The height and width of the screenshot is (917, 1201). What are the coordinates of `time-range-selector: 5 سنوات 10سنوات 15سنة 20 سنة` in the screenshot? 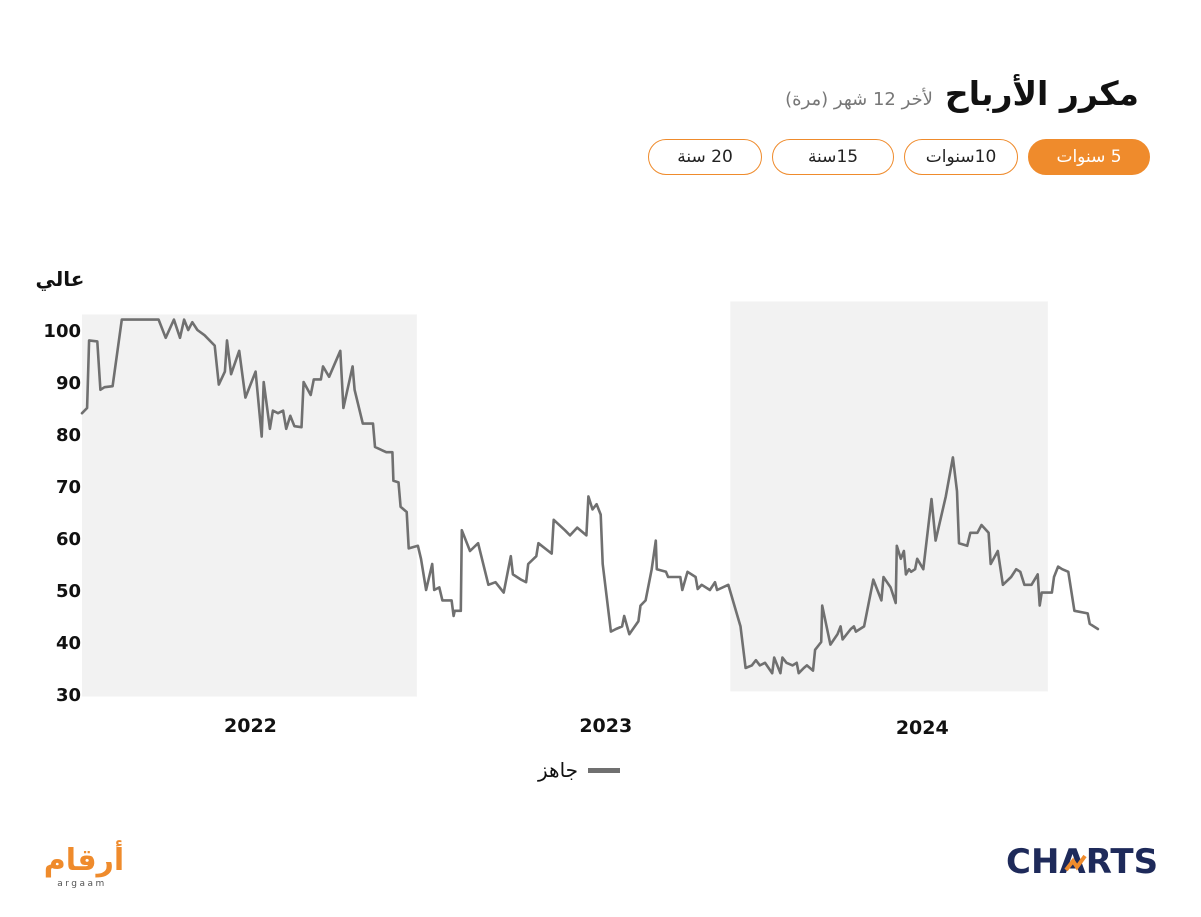 It's located at (899, 157).